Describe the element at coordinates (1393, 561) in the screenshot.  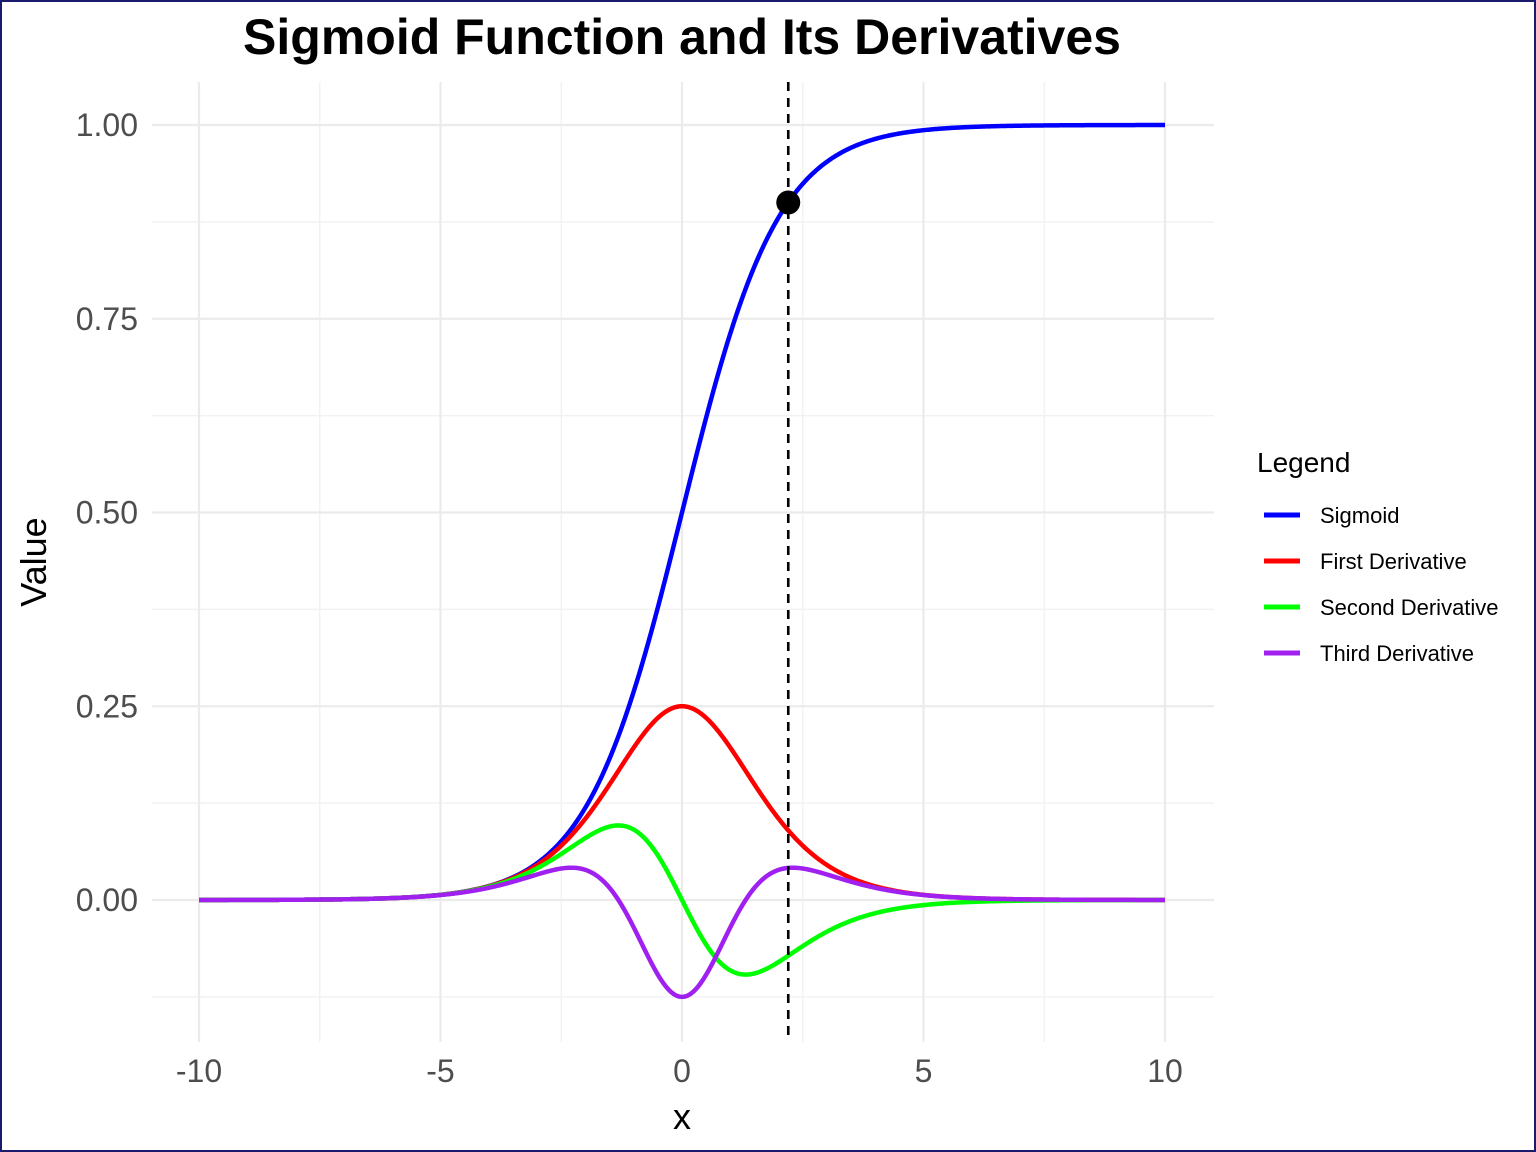
I see `legend-label: First Derivative` at that location.